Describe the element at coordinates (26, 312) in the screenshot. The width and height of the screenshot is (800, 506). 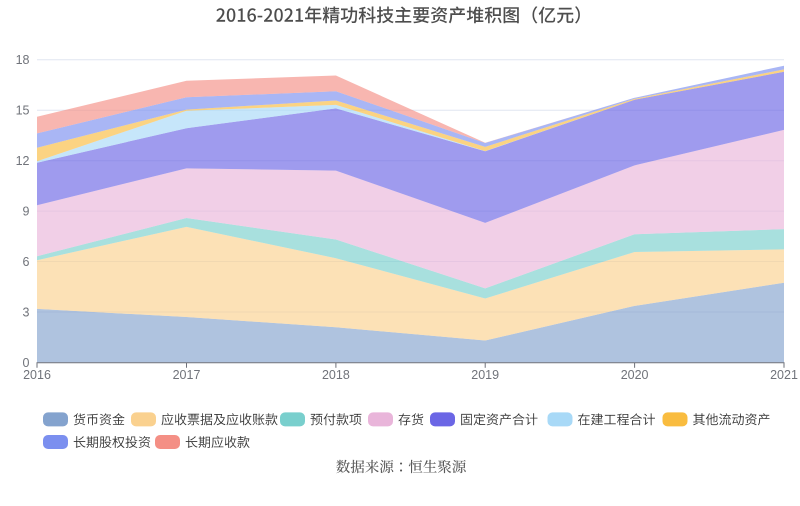
I see `svg-text: 3` at that location.